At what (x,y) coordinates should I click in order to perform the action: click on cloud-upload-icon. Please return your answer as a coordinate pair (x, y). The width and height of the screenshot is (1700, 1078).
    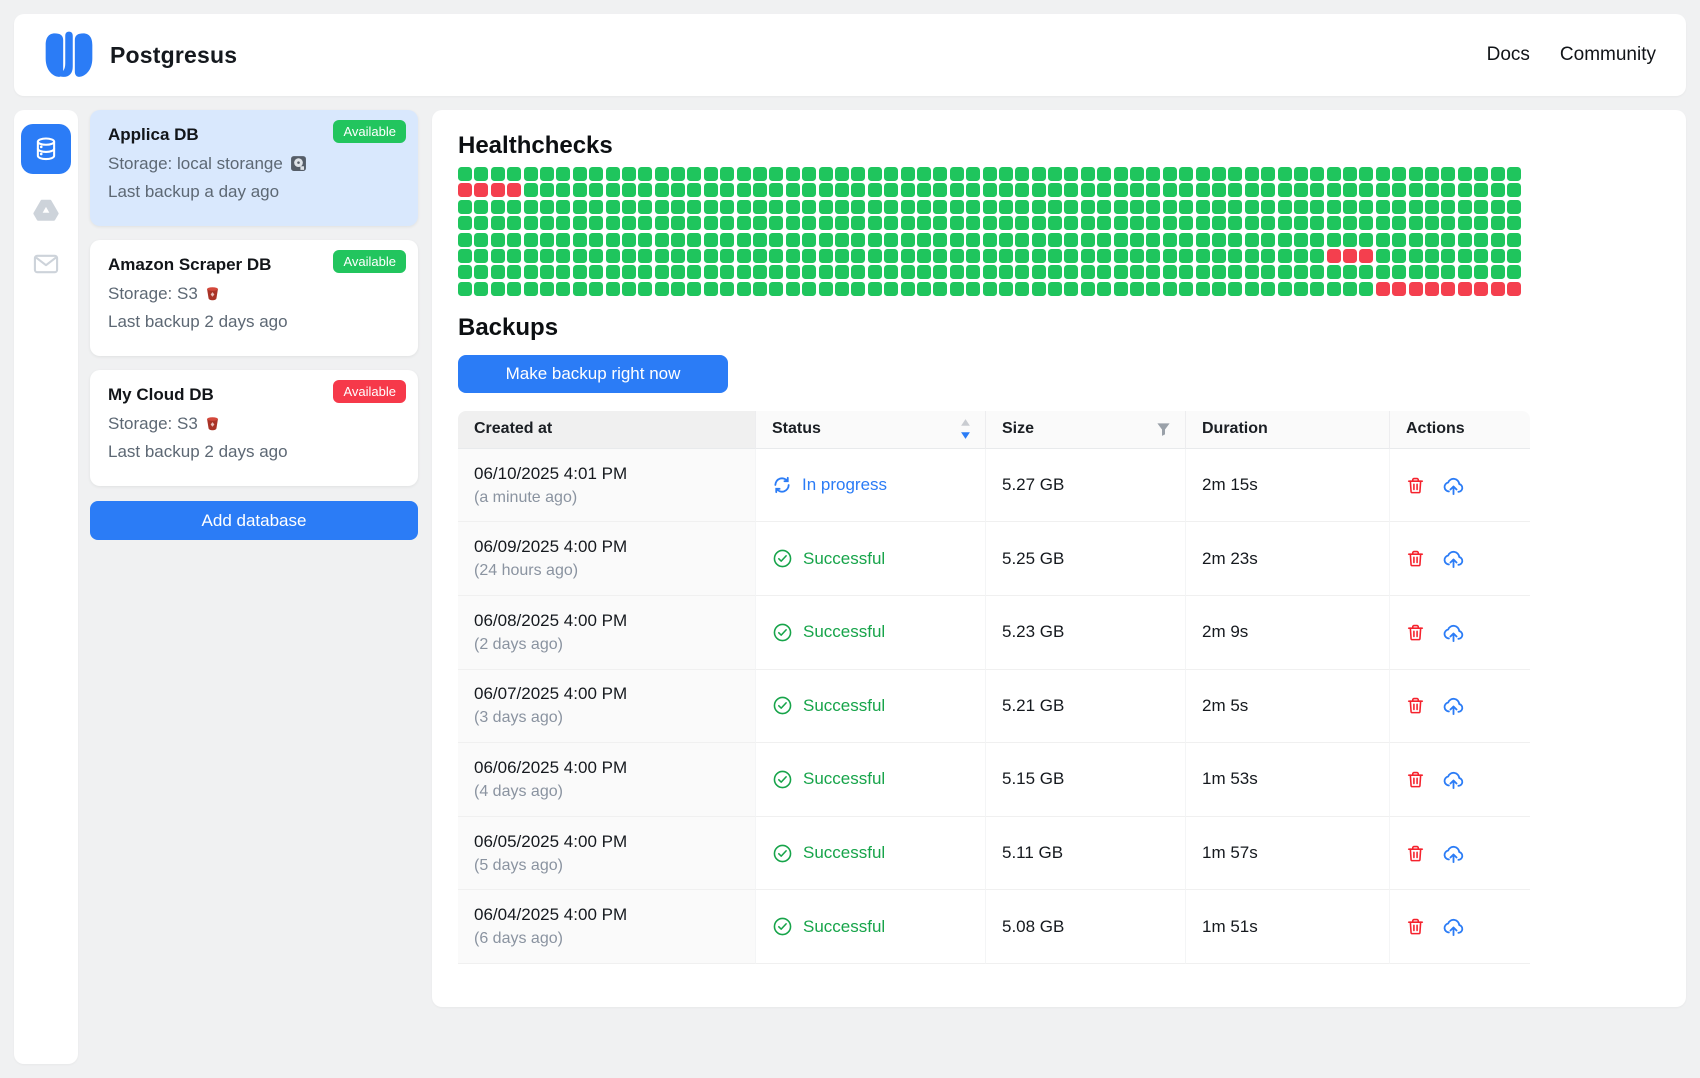
    Looking at the image, I should click on (1453, 632).